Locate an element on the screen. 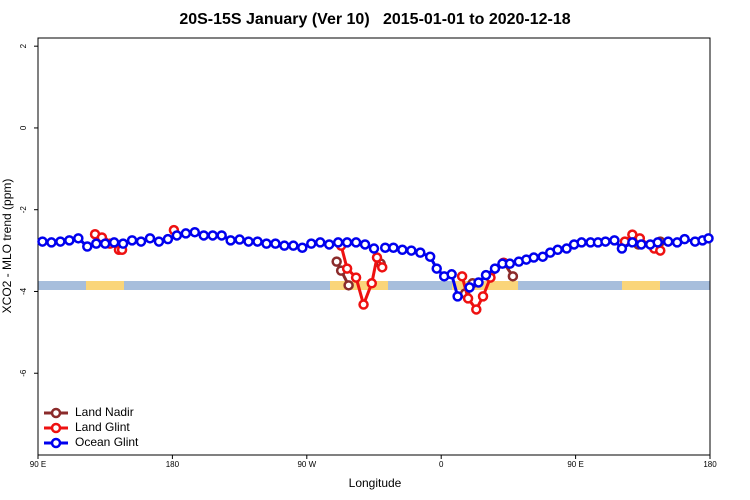 This screenshot has height=500, width=750. x-axis-label: Longitude is located at coordinates (375, 483).